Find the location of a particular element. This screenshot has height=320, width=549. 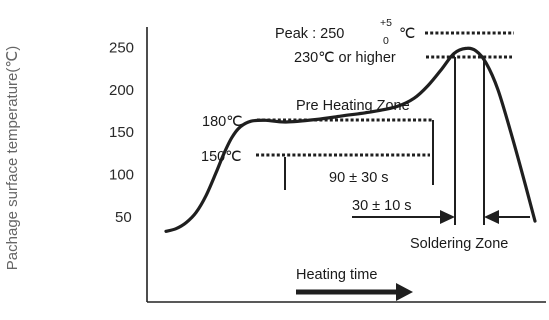

y-tick-250: 250 is located at coordinates (121, 48).